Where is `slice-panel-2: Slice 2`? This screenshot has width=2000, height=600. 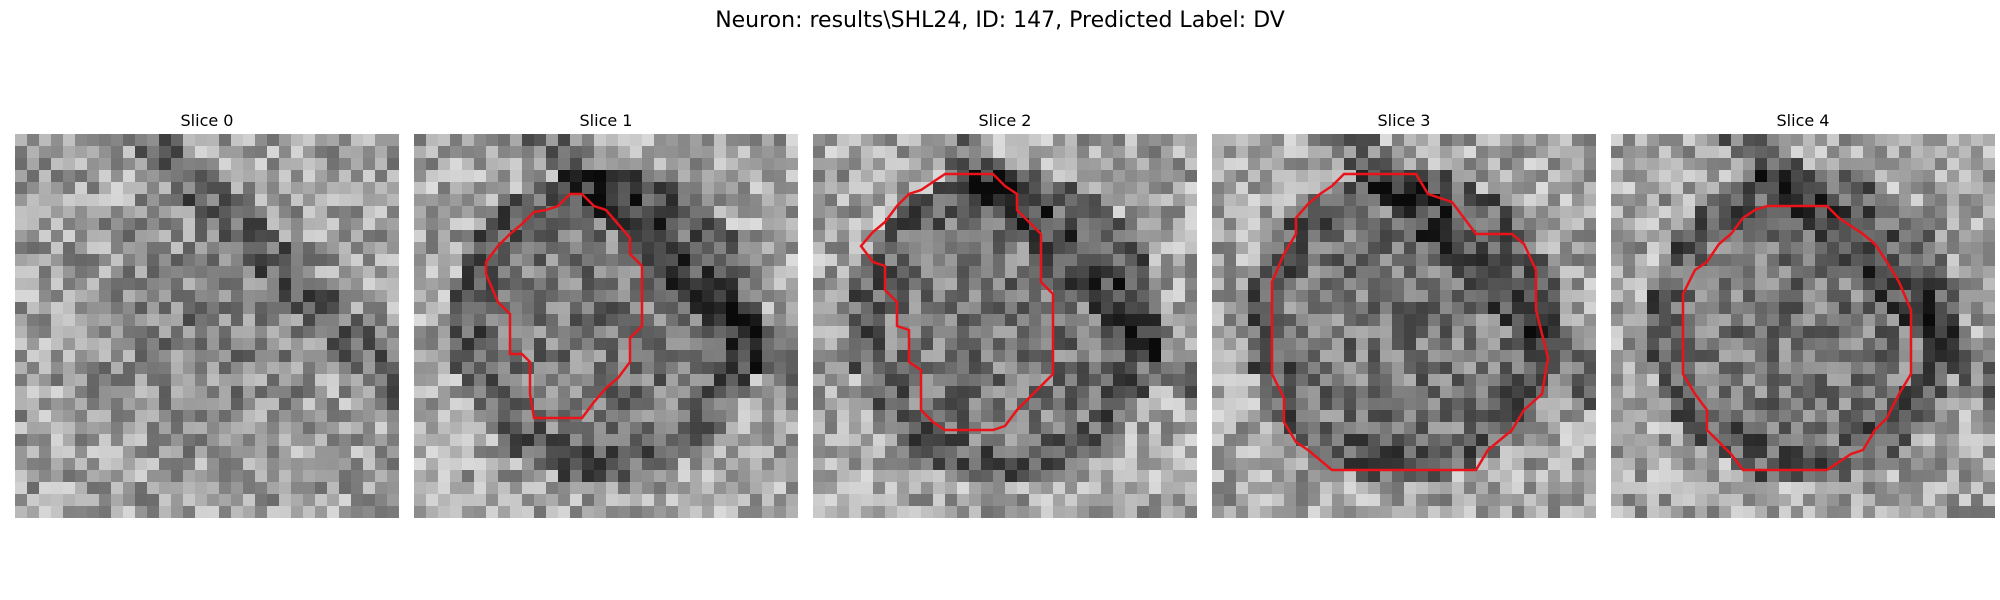 slice-panel-2: Slice 2 is located at coordinates (1005, 313).